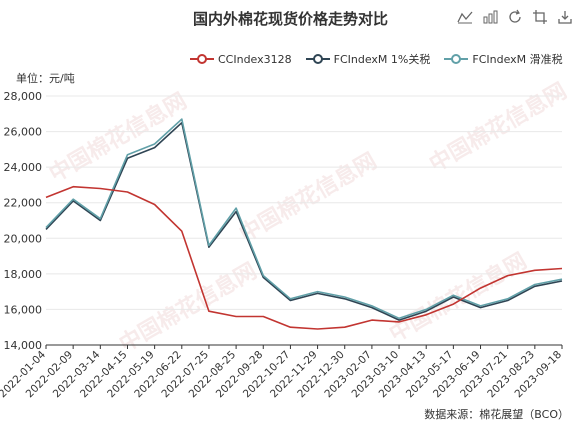  What do you see at coordinates (290, 19) in the screenshot?
I see `chart-title: 国内外棉花现货价格走势对比` at bounding box center [290, 19].